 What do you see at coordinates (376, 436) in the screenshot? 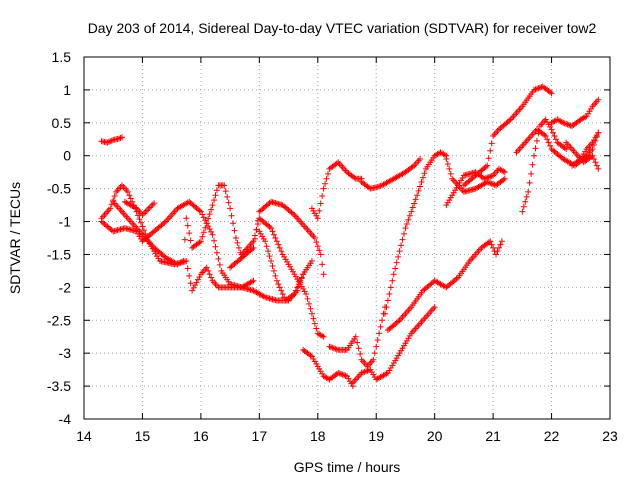
I see `x-tick-label: 19` at bounding box center [376, 436].